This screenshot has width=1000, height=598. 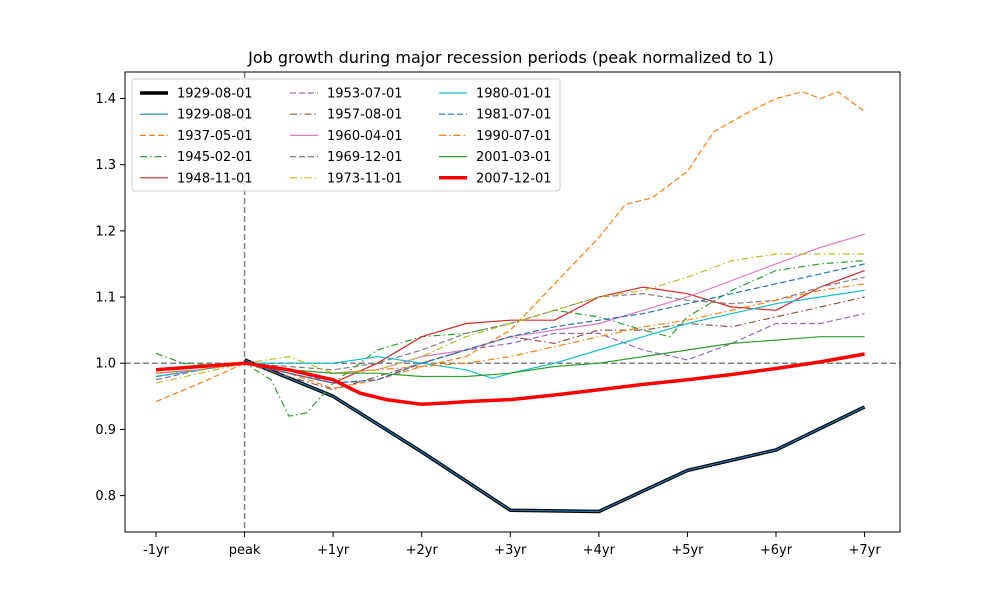 What do you see at coordinates (599, 550) in the screenshot?
I see `x-tick-label: +4yr` at bounding box center [599, 550].